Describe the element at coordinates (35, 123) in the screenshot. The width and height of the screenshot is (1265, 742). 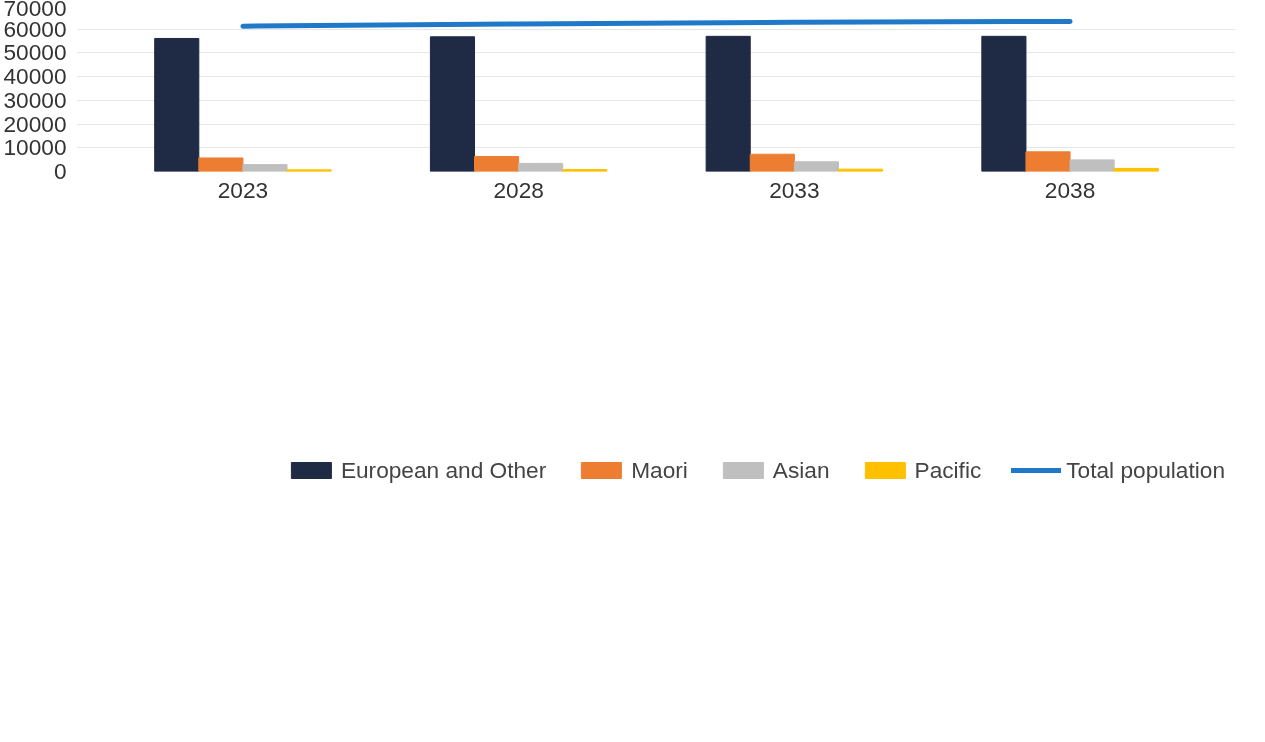
I see `y-tick-label: 20000` at that location.